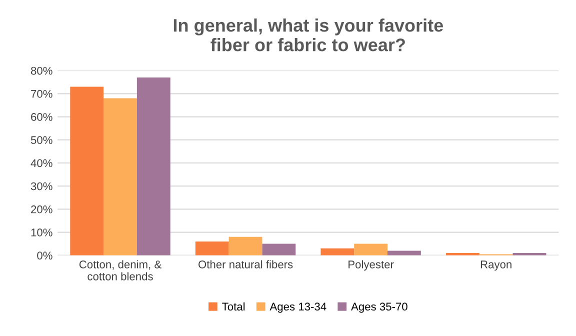 Image resolution: width=576 pixels, height=336 pixels. I want to click on y-tick-label: 0%, so click(44, 256).